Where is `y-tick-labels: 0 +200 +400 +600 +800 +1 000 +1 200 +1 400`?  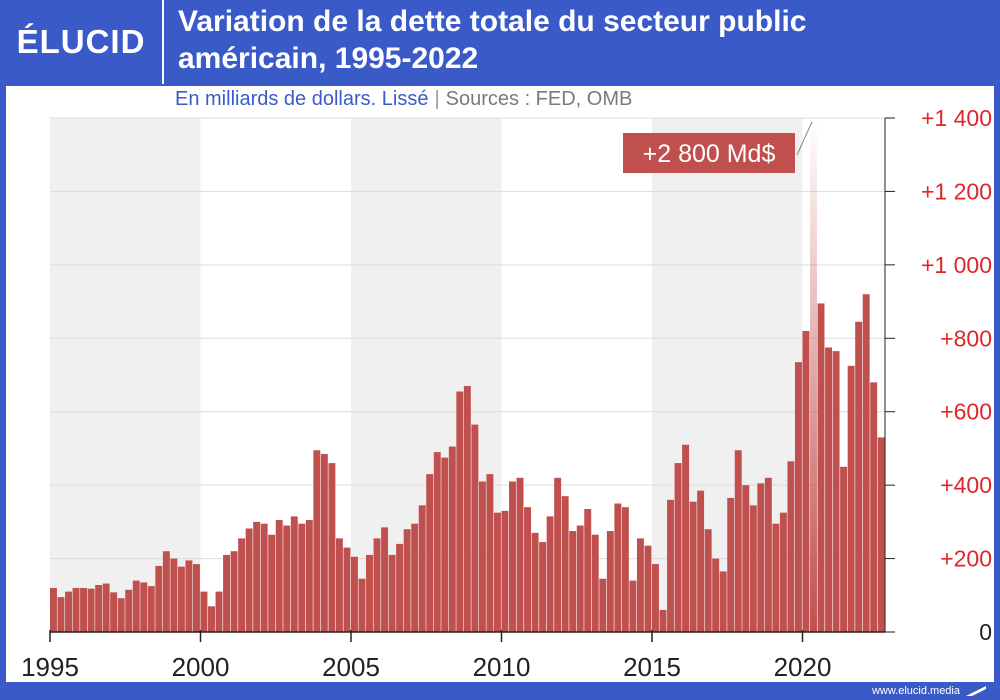 y-tick-labels: 0 +200 +400 +600 +800 +1 000 +1 200 +1 400 is located at coordinates (956, 375).